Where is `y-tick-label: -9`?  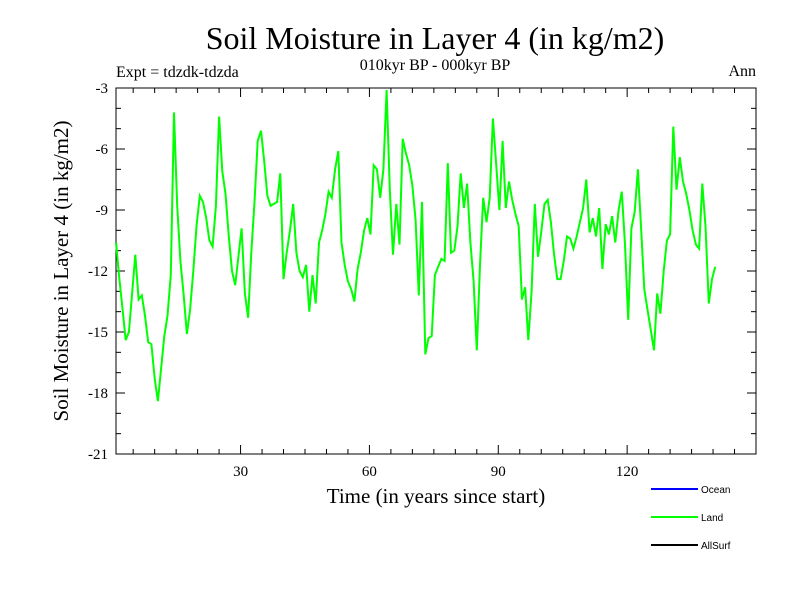 y-tick-label: -9 is located at coordinates (102, 211).